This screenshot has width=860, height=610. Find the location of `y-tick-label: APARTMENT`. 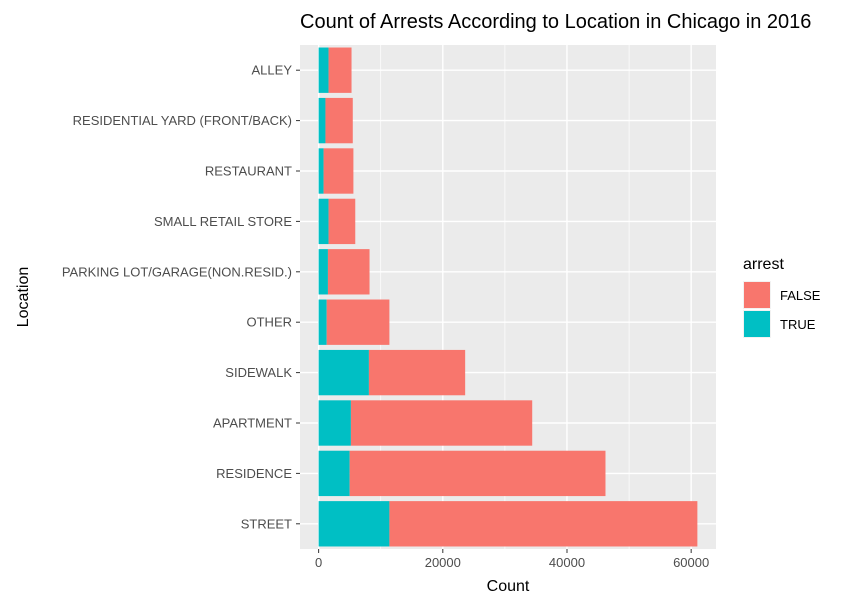

y-tick-label: APARTMENT is located at coordinates (252, 423).